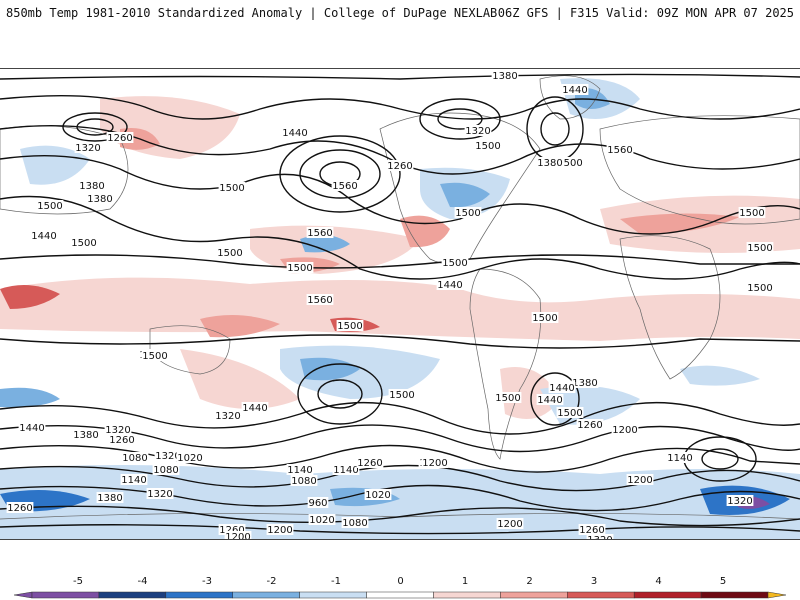 The height and width of the screenshot is (600, 800). What do you see at coordinates (670, 307) in the screenshot?
I see `africa-coast` at bounding box center [670, 307].